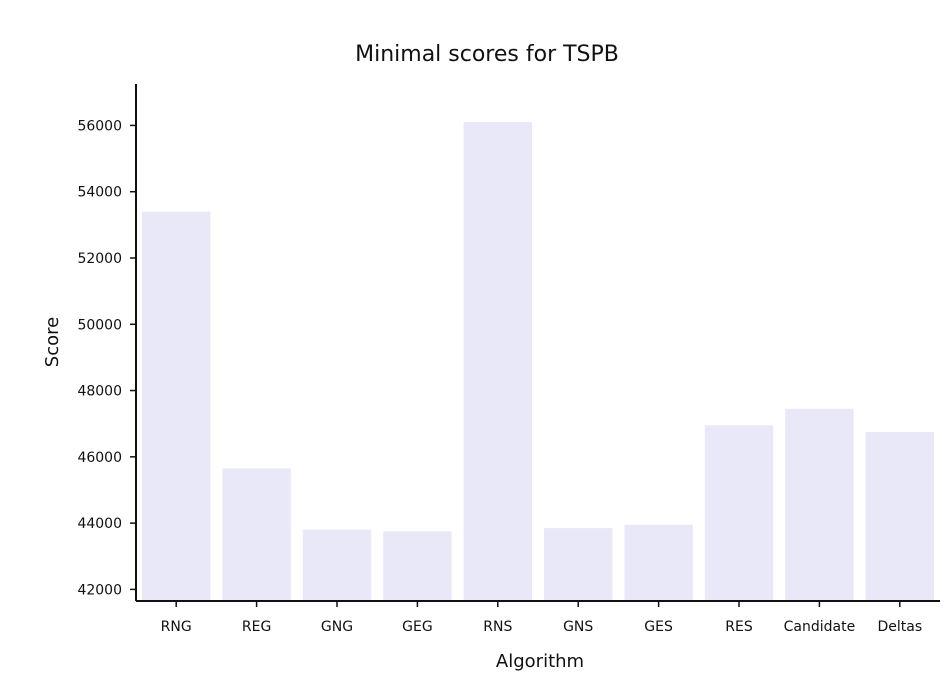  What do you see at coordinates (99, 193) in the screenshot?
I see `y-tick-label: 54000` at bounding box center [99, 193].